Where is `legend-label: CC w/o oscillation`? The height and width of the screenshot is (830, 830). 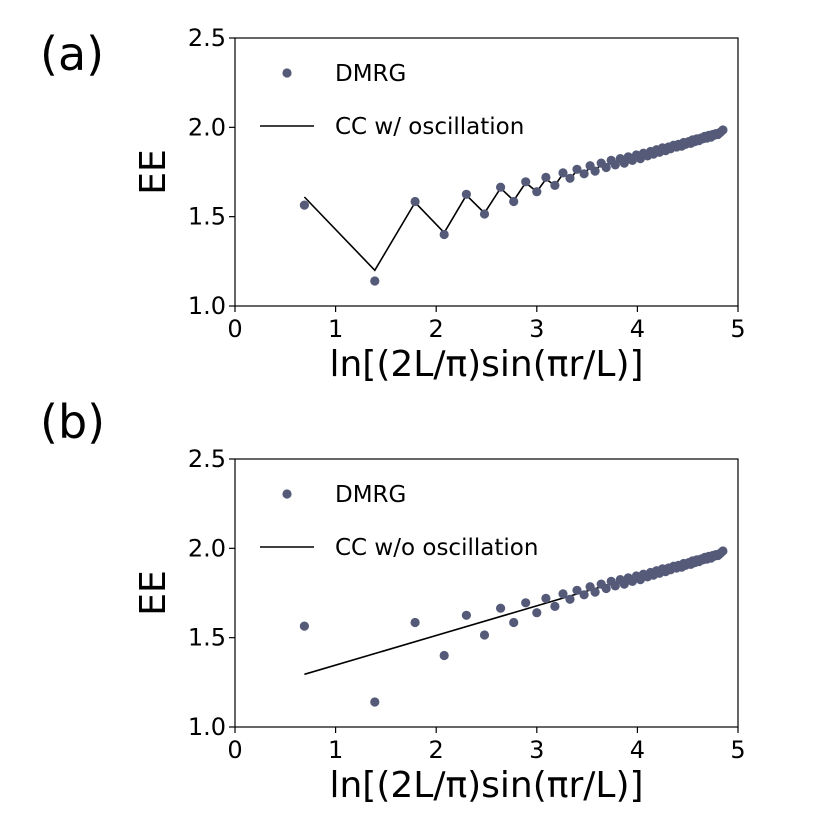
legend-label: CC w/o oscillation is located at coordinates (436, 548).